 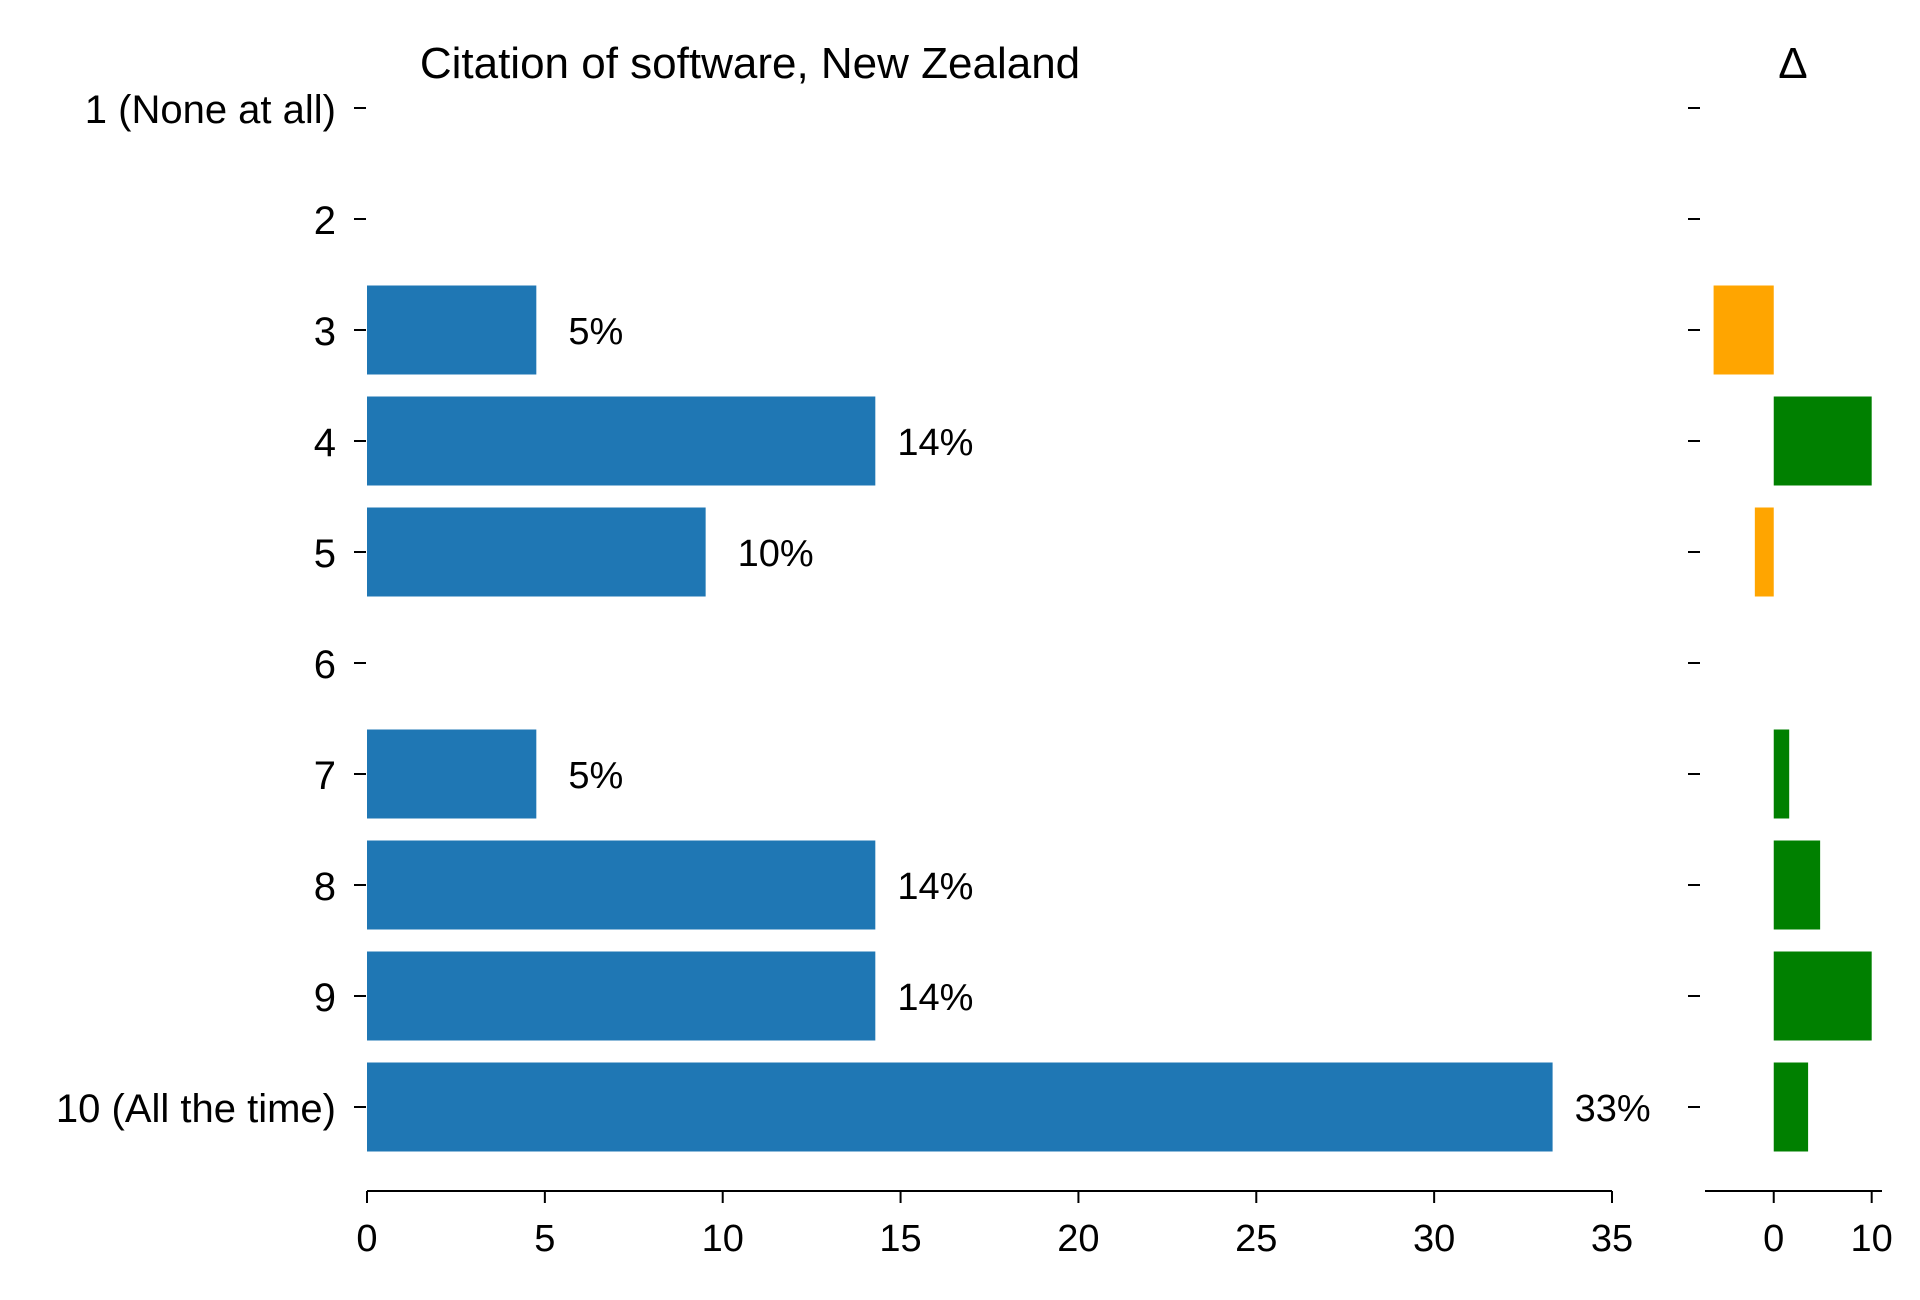 What do you see at coordinates (723, 1239) in the screenshot?
I see `x-tick-label: 10` at bounding box center [723, 1239].